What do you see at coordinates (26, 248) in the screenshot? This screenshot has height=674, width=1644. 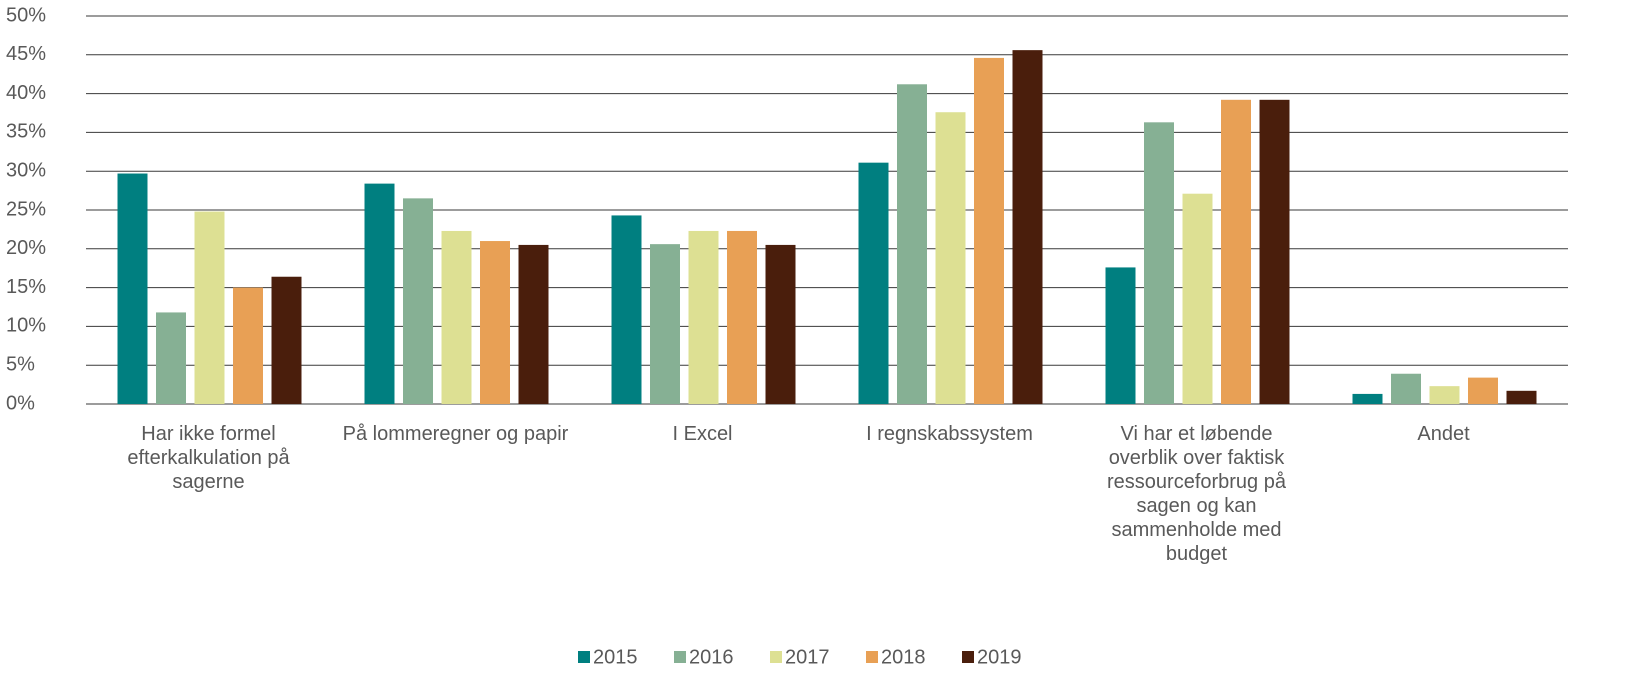 I see `y-tick-label: 20%` at bounding box center [26, 248].